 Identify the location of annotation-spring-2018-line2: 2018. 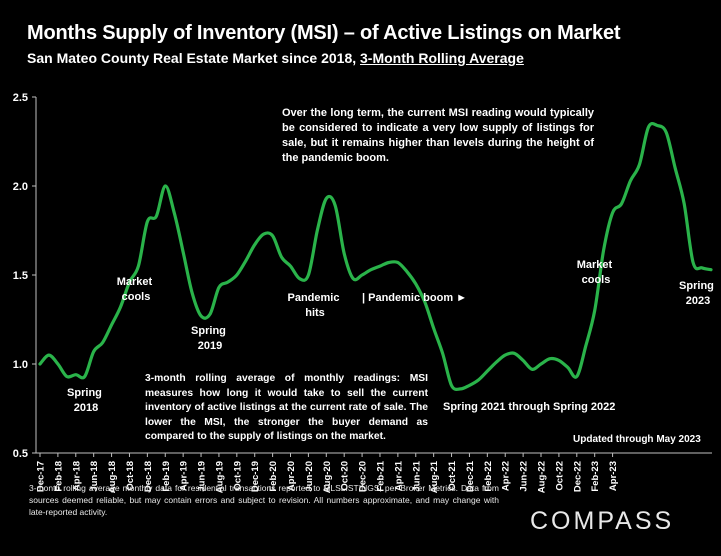
(86, 408).